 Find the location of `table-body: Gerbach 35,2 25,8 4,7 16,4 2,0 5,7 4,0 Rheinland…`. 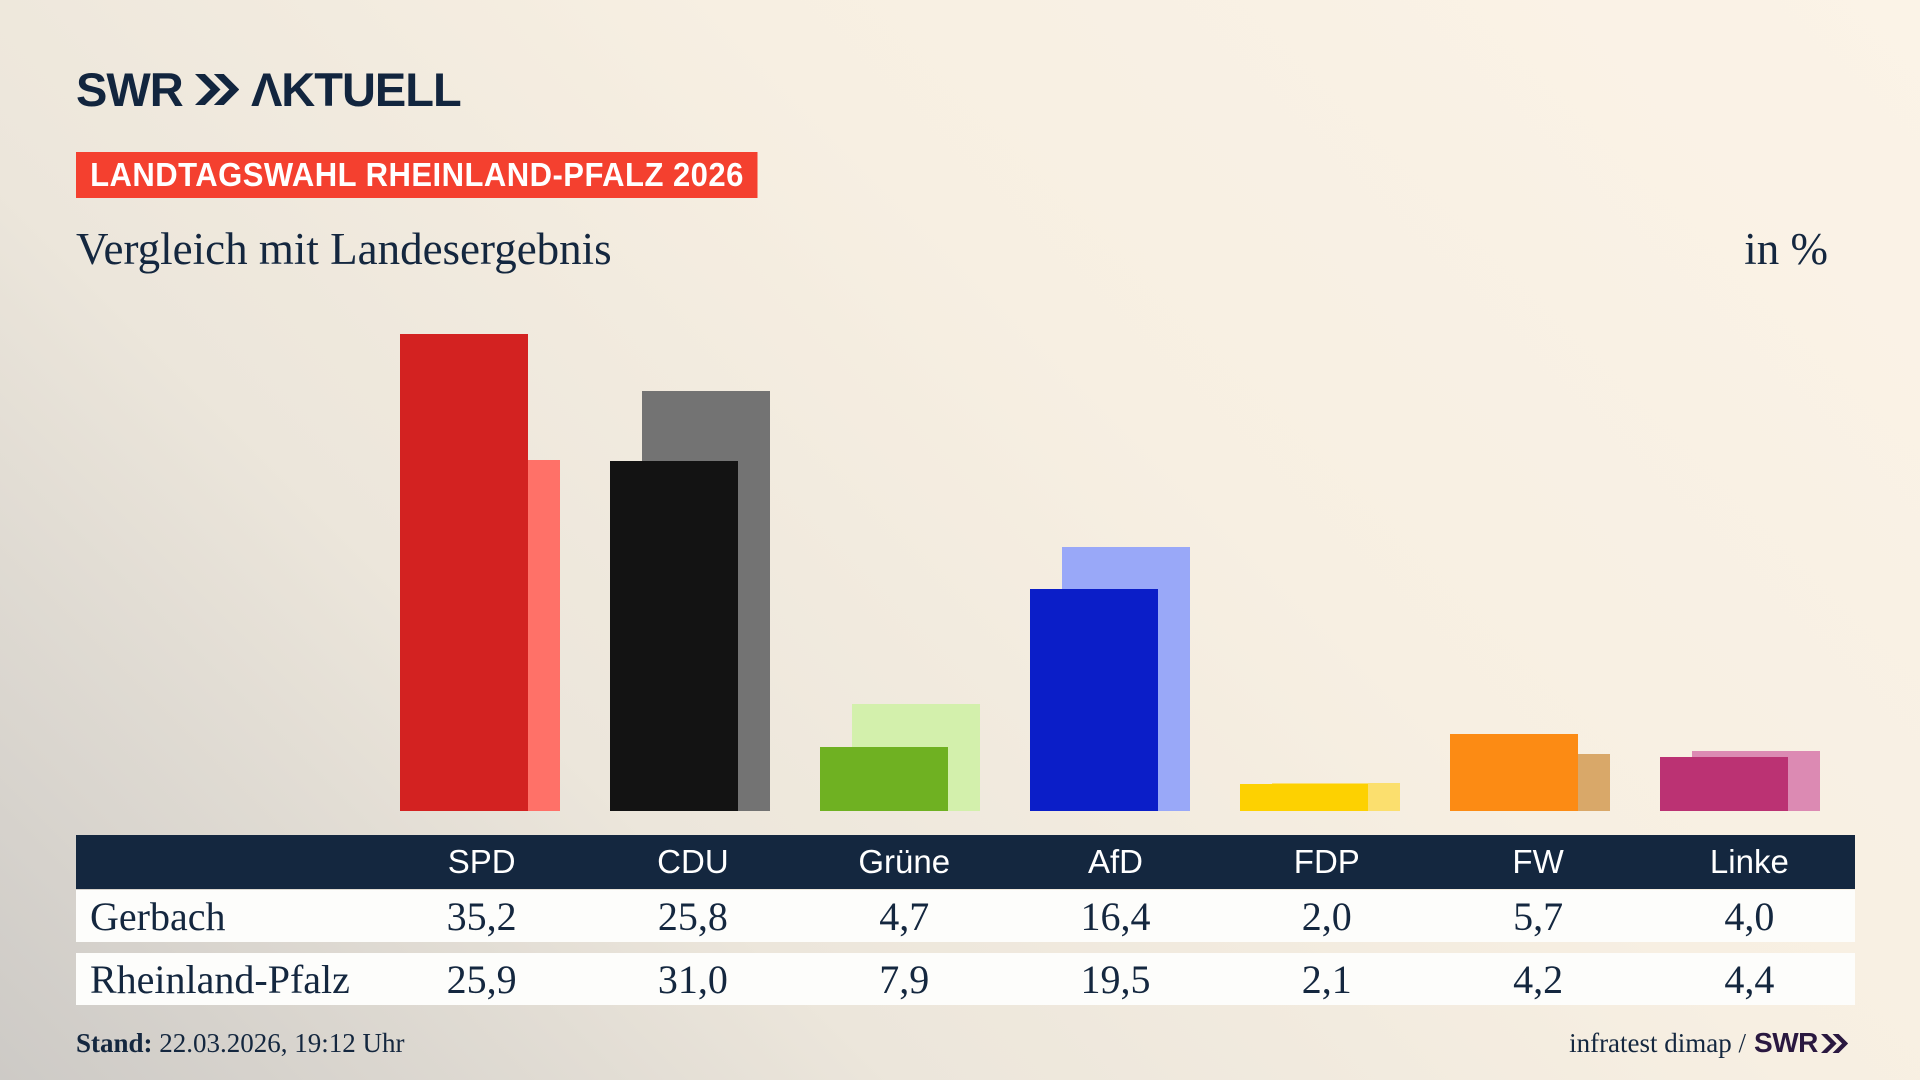

table-body: Gerbach 35,2 25,8 4,7 16,4 2,0 5,7 4,0 Rheinland… is located at coordinates (965, 947).